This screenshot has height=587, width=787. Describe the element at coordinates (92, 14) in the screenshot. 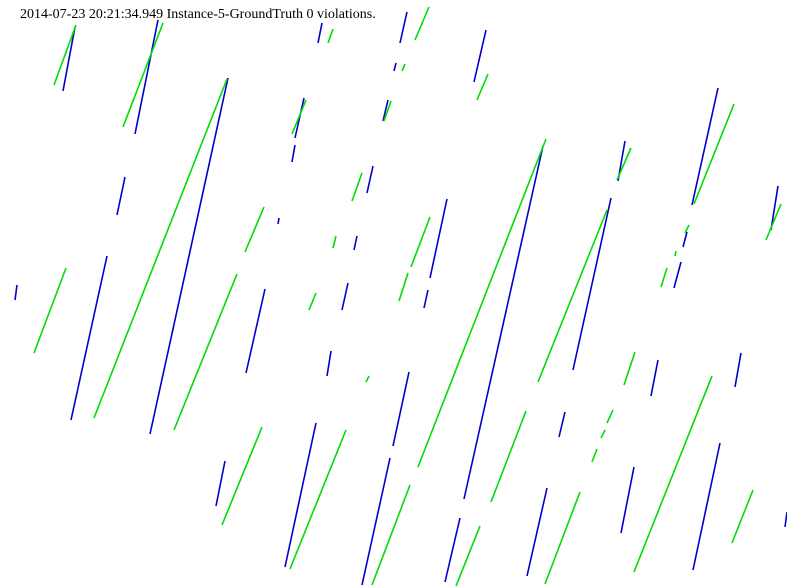

I see `timestamp: 2014-07-23 20:21:34.949` at that location.